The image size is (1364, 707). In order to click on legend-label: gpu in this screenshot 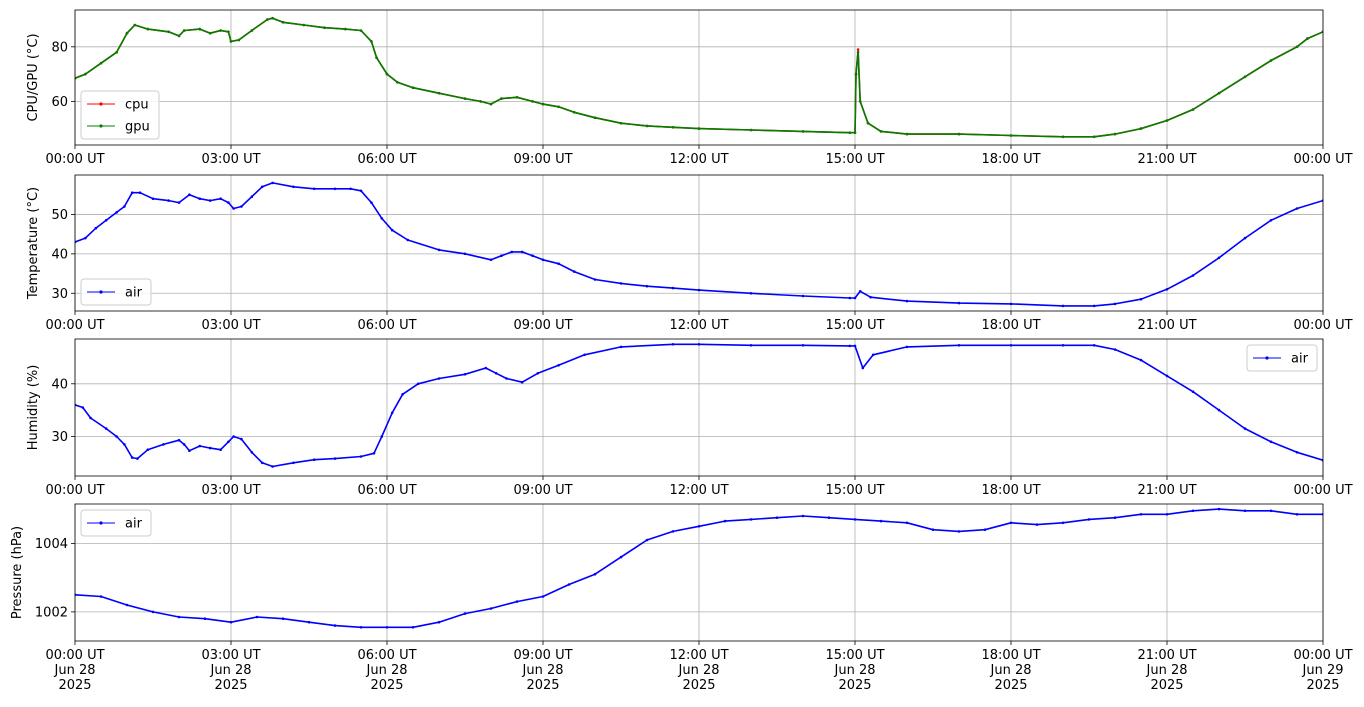, I will do `click(137, 127)`.